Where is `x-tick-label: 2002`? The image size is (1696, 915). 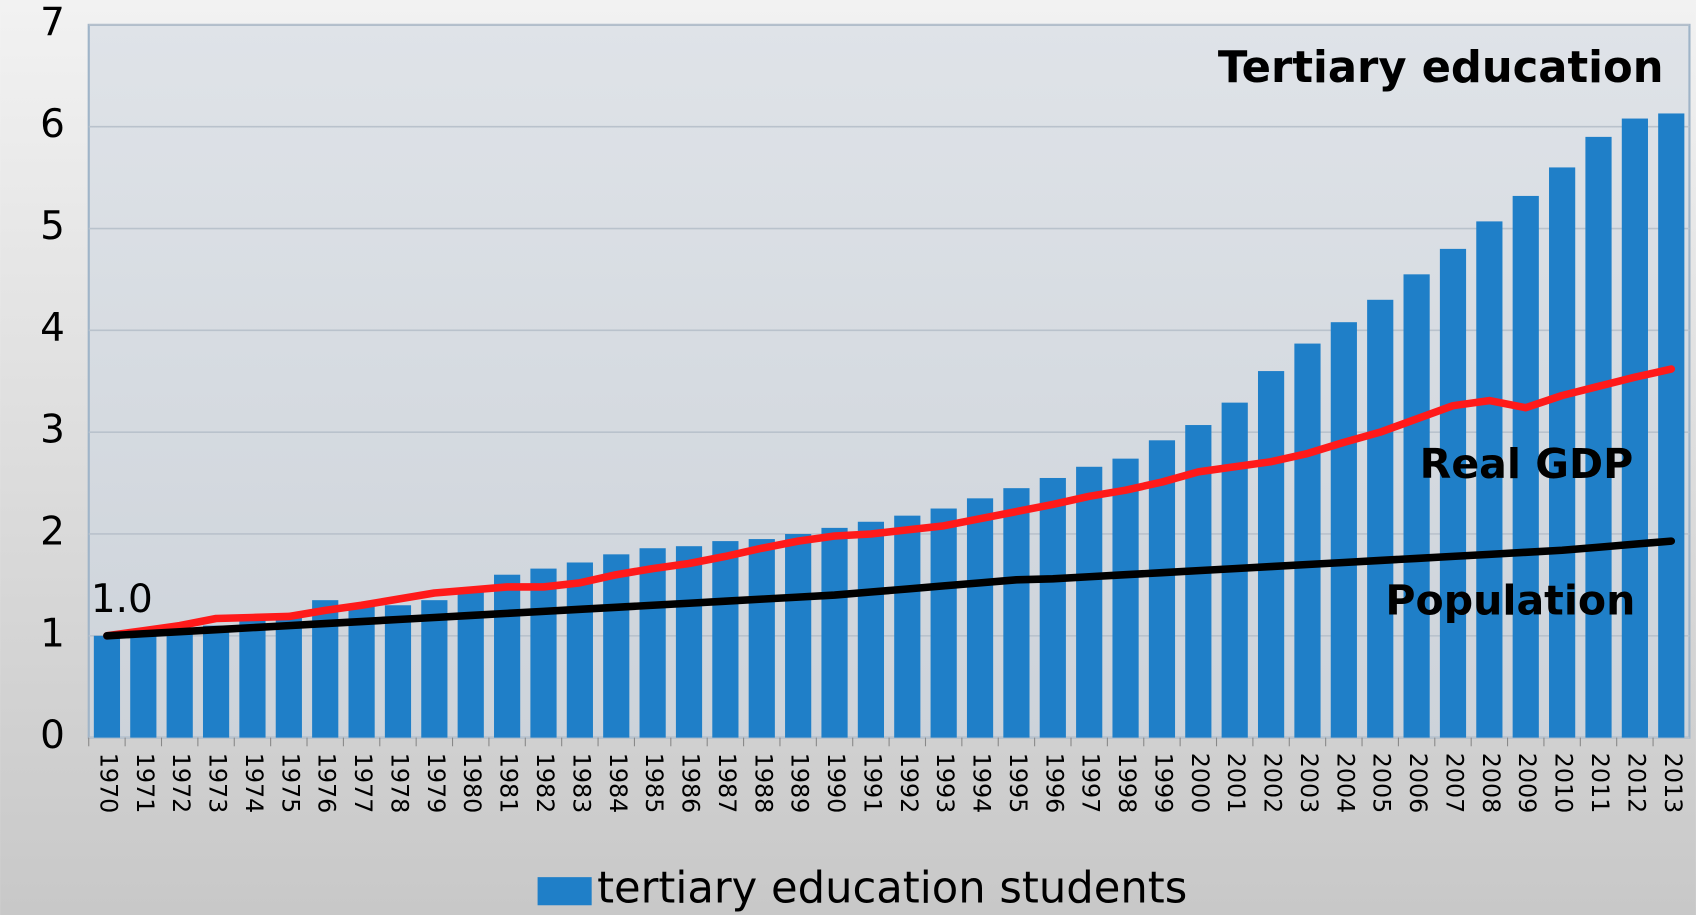
x-tick-label: 2002 is located at coordinates (1273, 783).